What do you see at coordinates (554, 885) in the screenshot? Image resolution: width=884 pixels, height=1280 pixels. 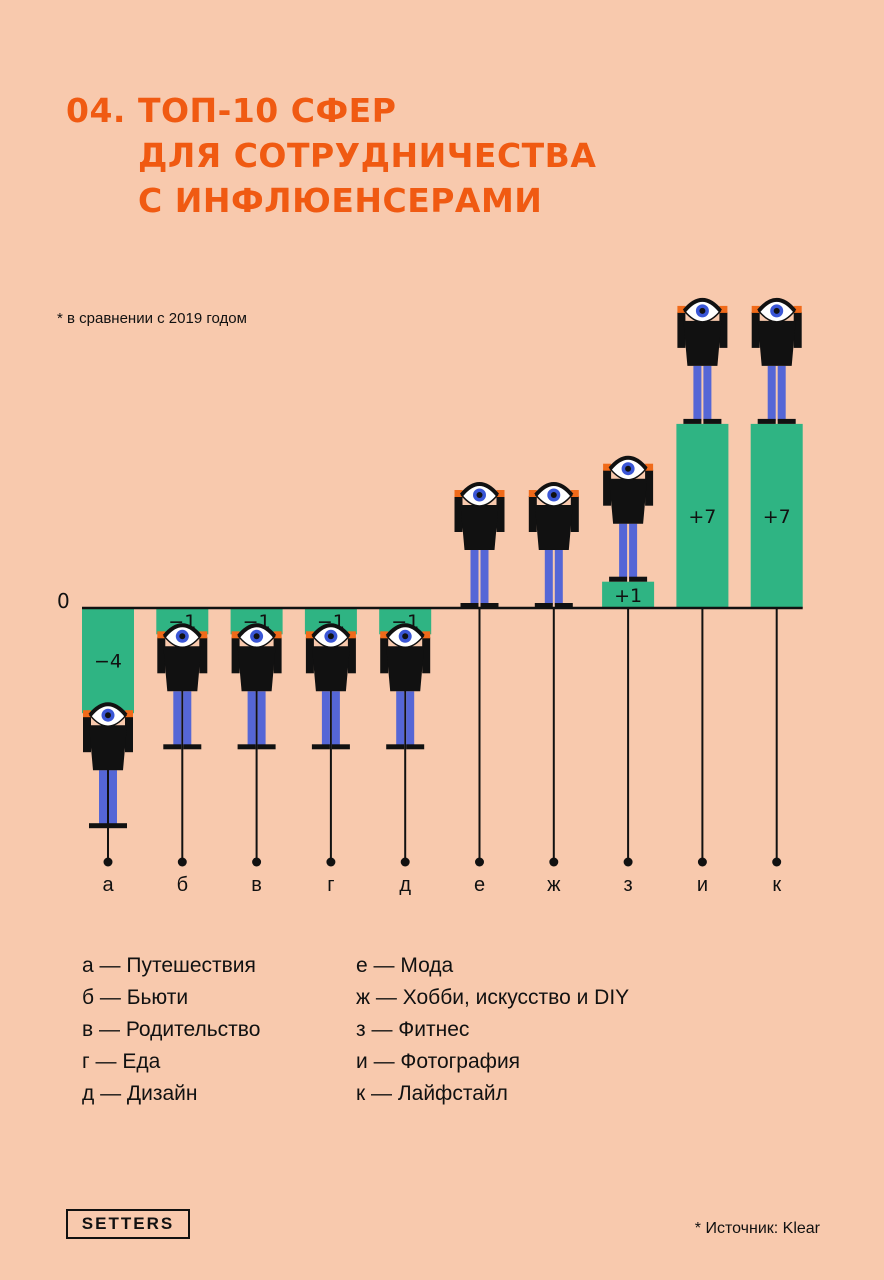 I see `category-label: ж` at bounding box center [554, 885].